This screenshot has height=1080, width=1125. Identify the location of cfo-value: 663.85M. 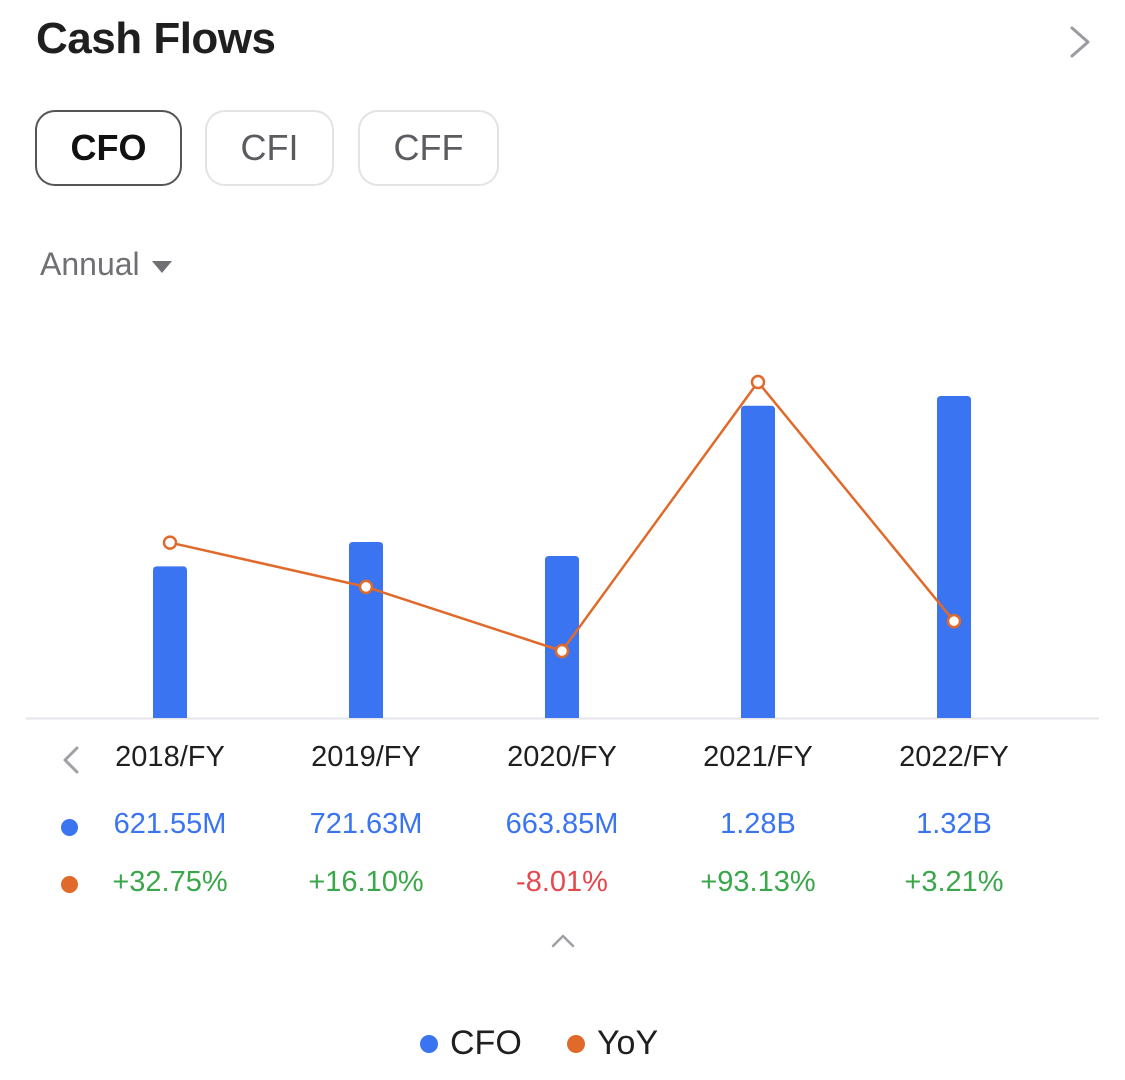
(562, 824).